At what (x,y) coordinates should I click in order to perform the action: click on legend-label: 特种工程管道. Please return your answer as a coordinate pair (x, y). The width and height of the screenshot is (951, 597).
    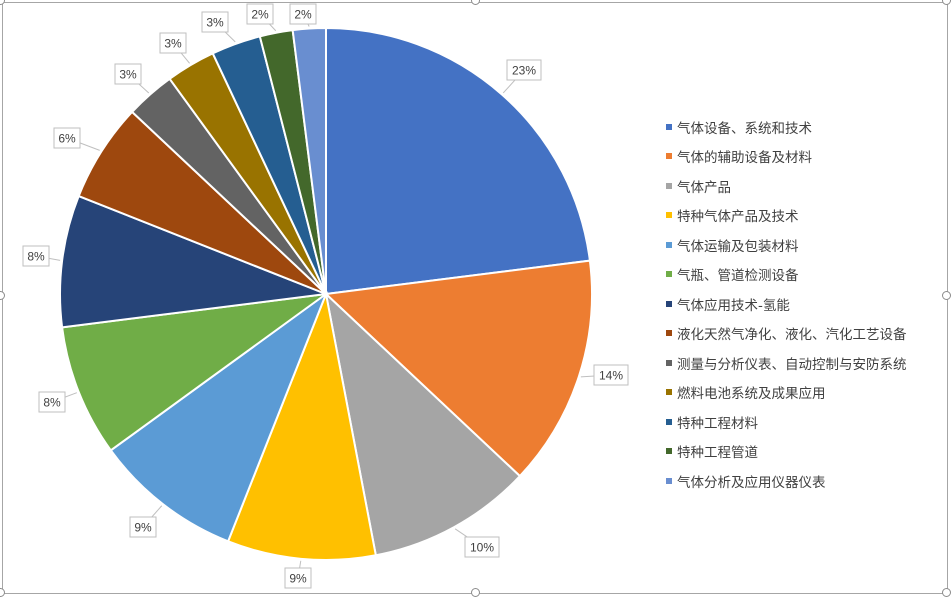
    Looking at the image, I should click on (717, 453).